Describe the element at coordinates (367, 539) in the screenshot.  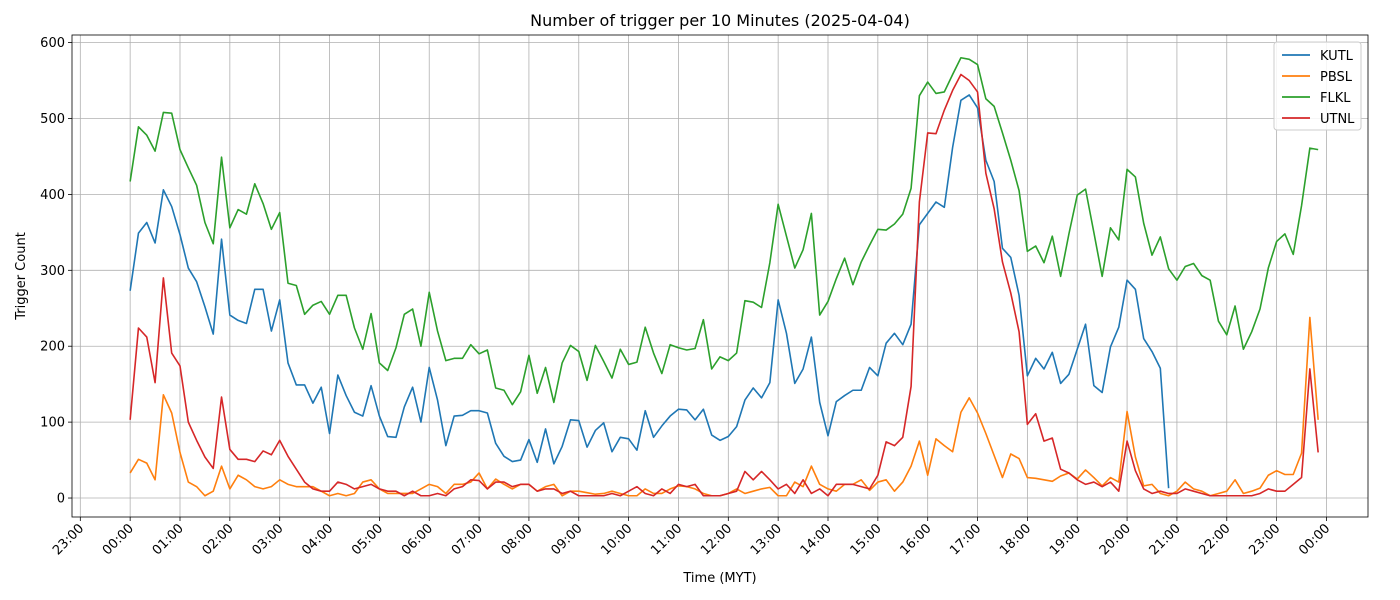
I see `x-tick-label: 05:00` at that location.